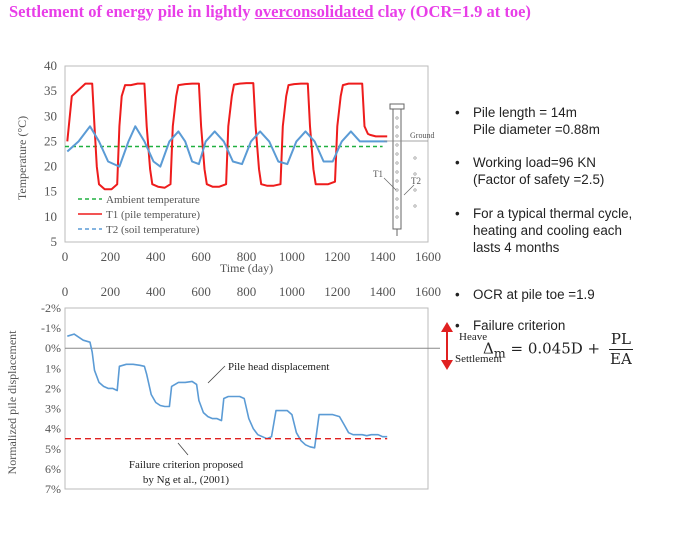  Describe the element at coordinates (53, 409) in the screenshot. I see `displacement-y-tick-label: 3%` at that location.